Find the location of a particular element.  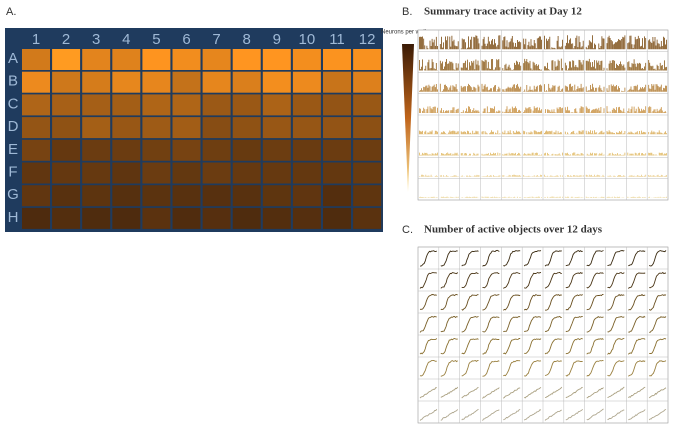

column-label: 6 is located at coordinates (186, 39).